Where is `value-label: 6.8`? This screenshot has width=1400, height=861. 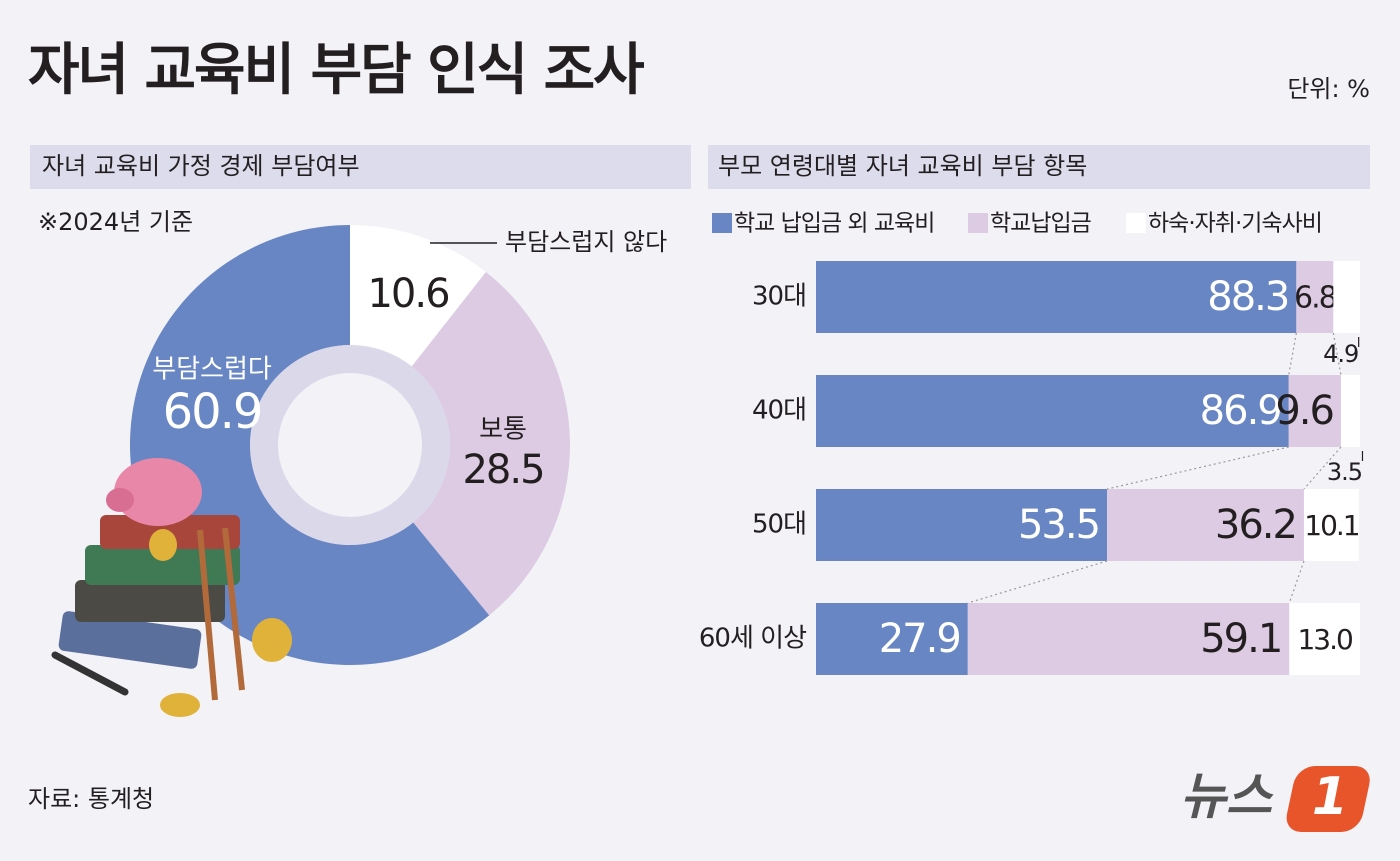
value-label: 6.8 is located at coordinates (1315, 298).